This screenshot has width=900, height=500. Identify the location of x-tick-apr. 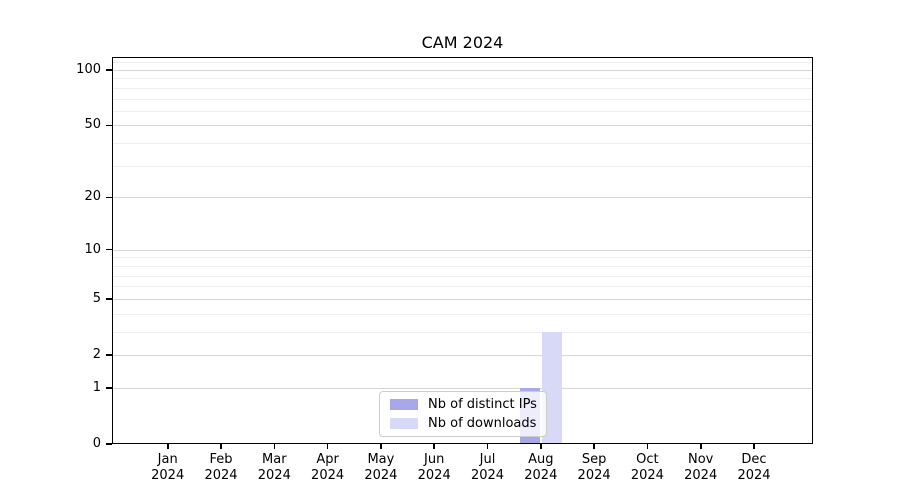
(327, 446).